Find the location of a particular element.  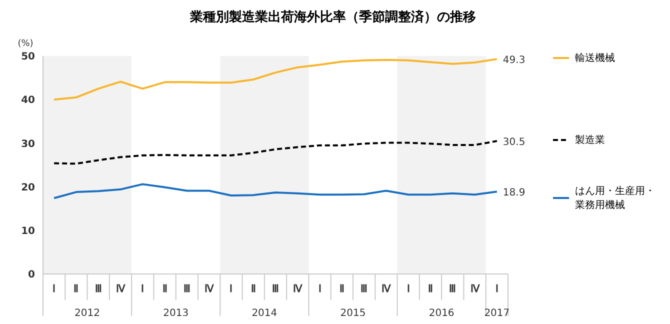

data-label: 49.3 is located at coordinates (514, 60).